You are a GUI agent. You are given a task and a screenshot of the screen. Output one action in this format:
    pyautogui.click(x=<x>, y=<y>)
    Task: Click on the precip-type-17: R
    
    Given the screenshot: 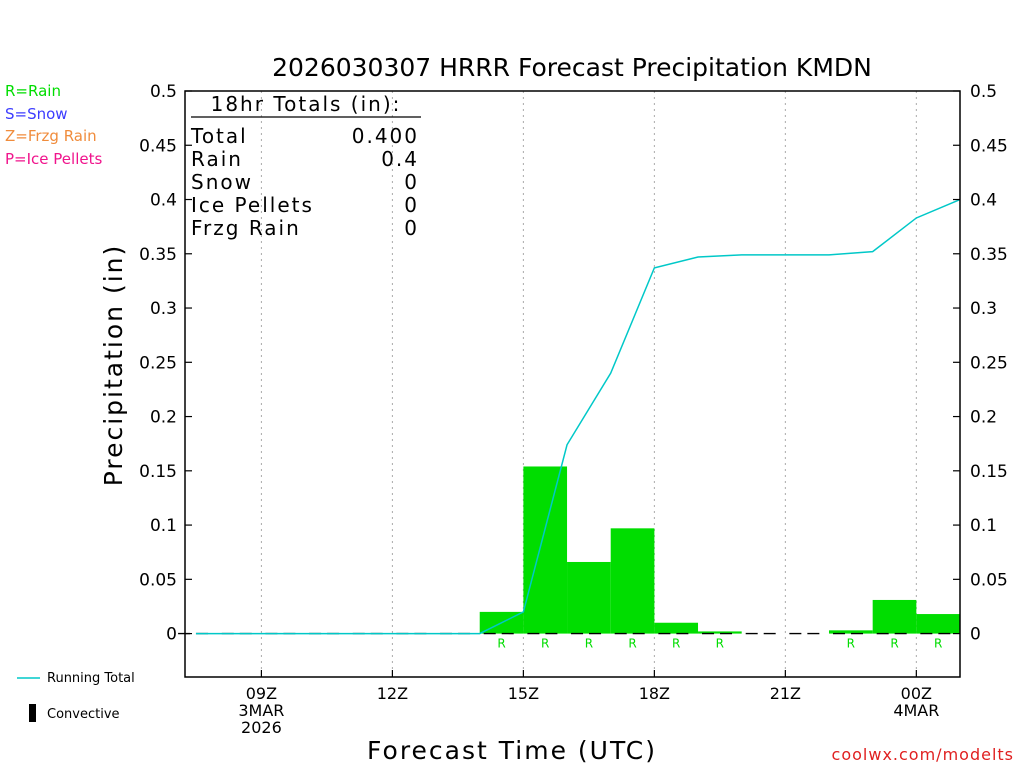 What is the action you would take?
    pyautogui.click(x=589, y=644)
    